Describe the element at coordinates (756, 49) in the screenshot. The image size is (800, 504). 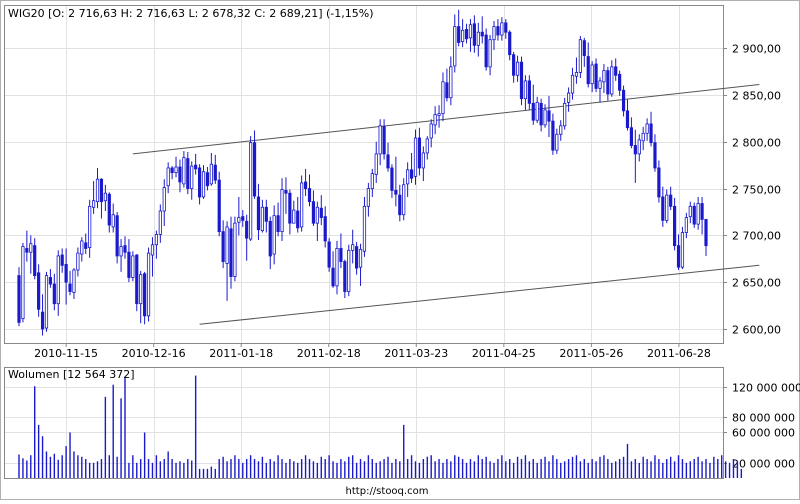
I see `price-tick-label: 2 900,00` at that location.